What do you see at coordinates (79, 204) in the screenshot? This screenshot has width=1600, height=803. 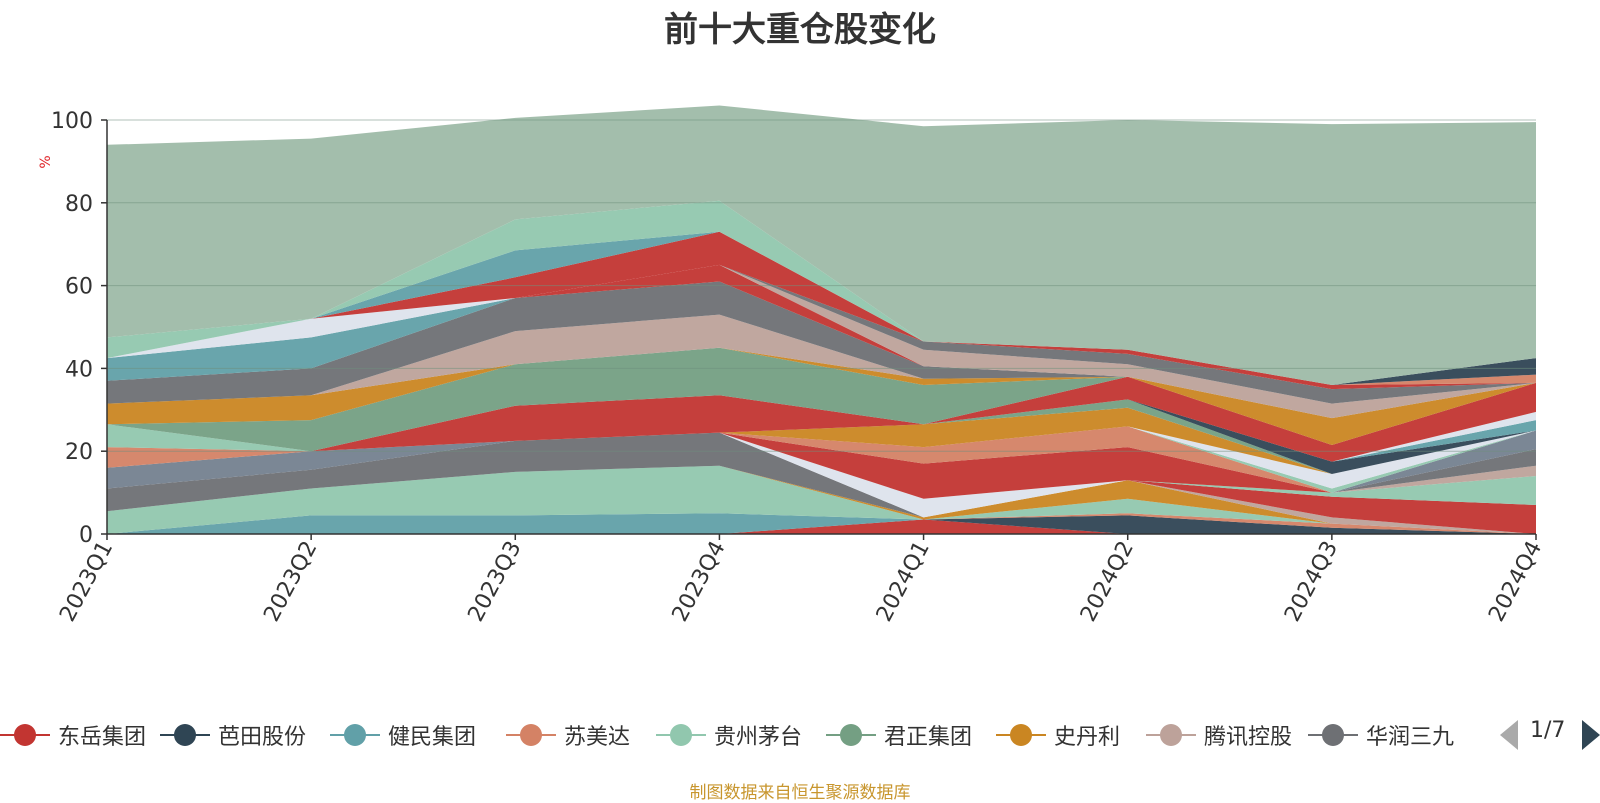 I see `y-tick-label: 80` at bounding box center [79, 204].